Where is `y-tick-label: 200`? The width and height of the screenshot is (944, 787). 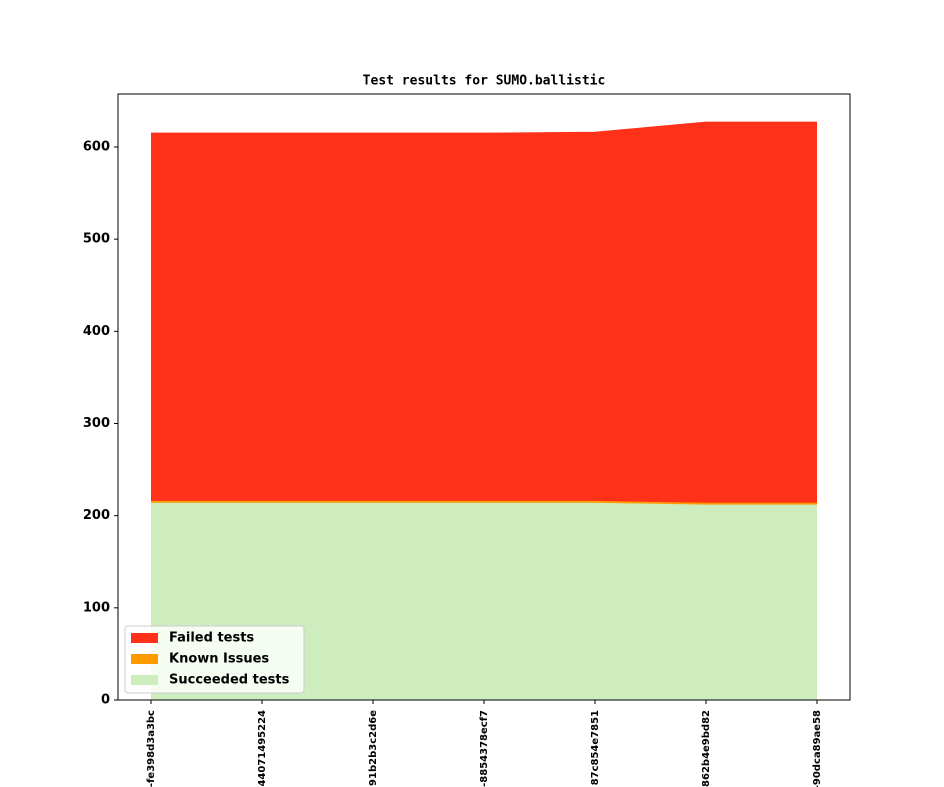
y-tick-label: 200 is located at coordinates (96, 515).